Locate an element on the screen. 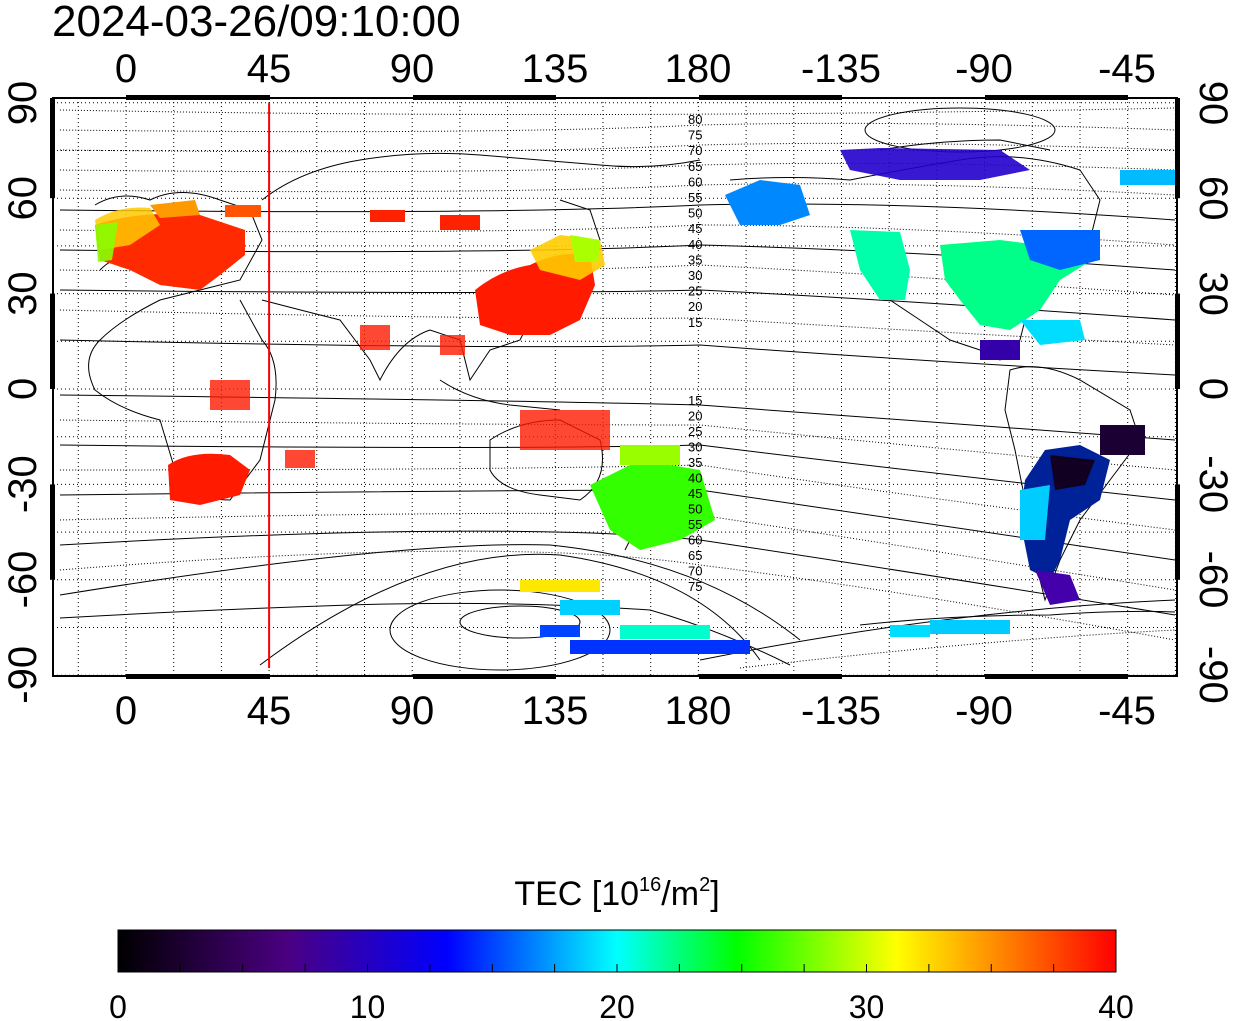  lat-tick-right: -60 is located at coordinates (1213, 580).